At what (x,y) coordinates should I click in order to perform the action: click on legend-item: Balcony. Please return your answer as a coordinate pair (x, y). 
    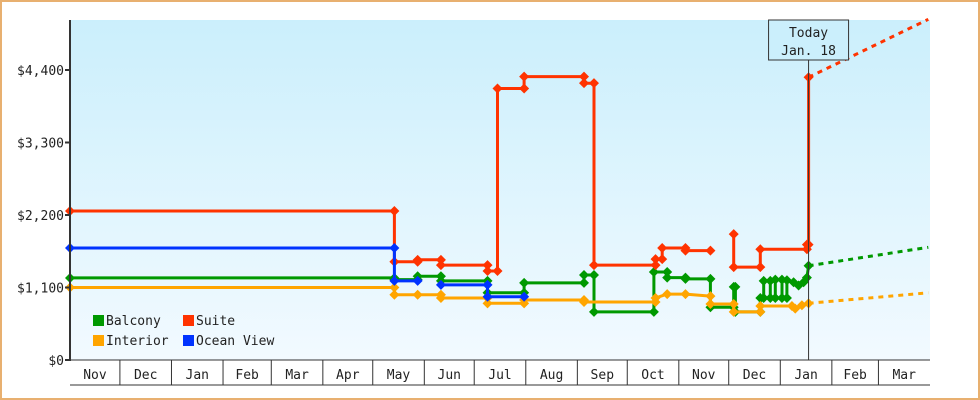
    Looking at the image, I should click on (127, 321).